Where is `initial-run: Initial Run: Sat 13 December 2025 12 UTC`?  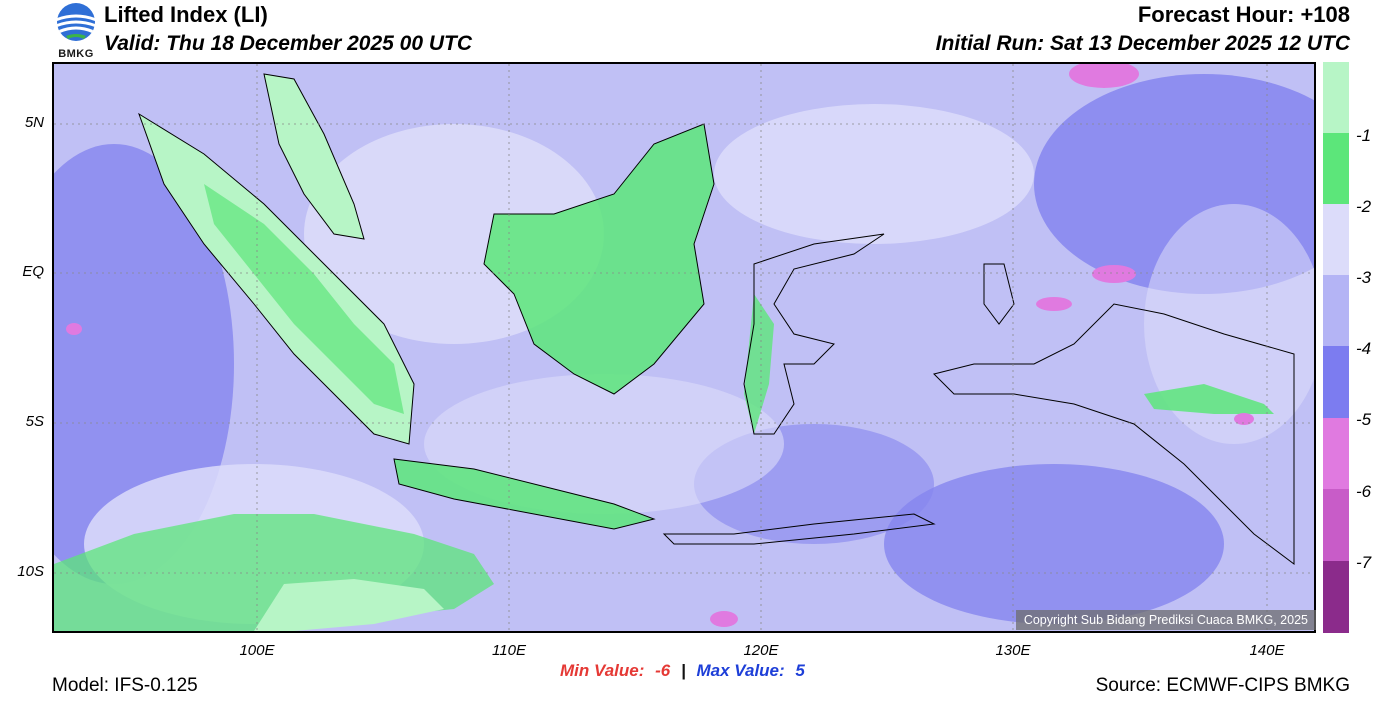
initial-run: Initial Run: Sat 13 December 2025 12 UTC is located at coordinates (1142, 43).